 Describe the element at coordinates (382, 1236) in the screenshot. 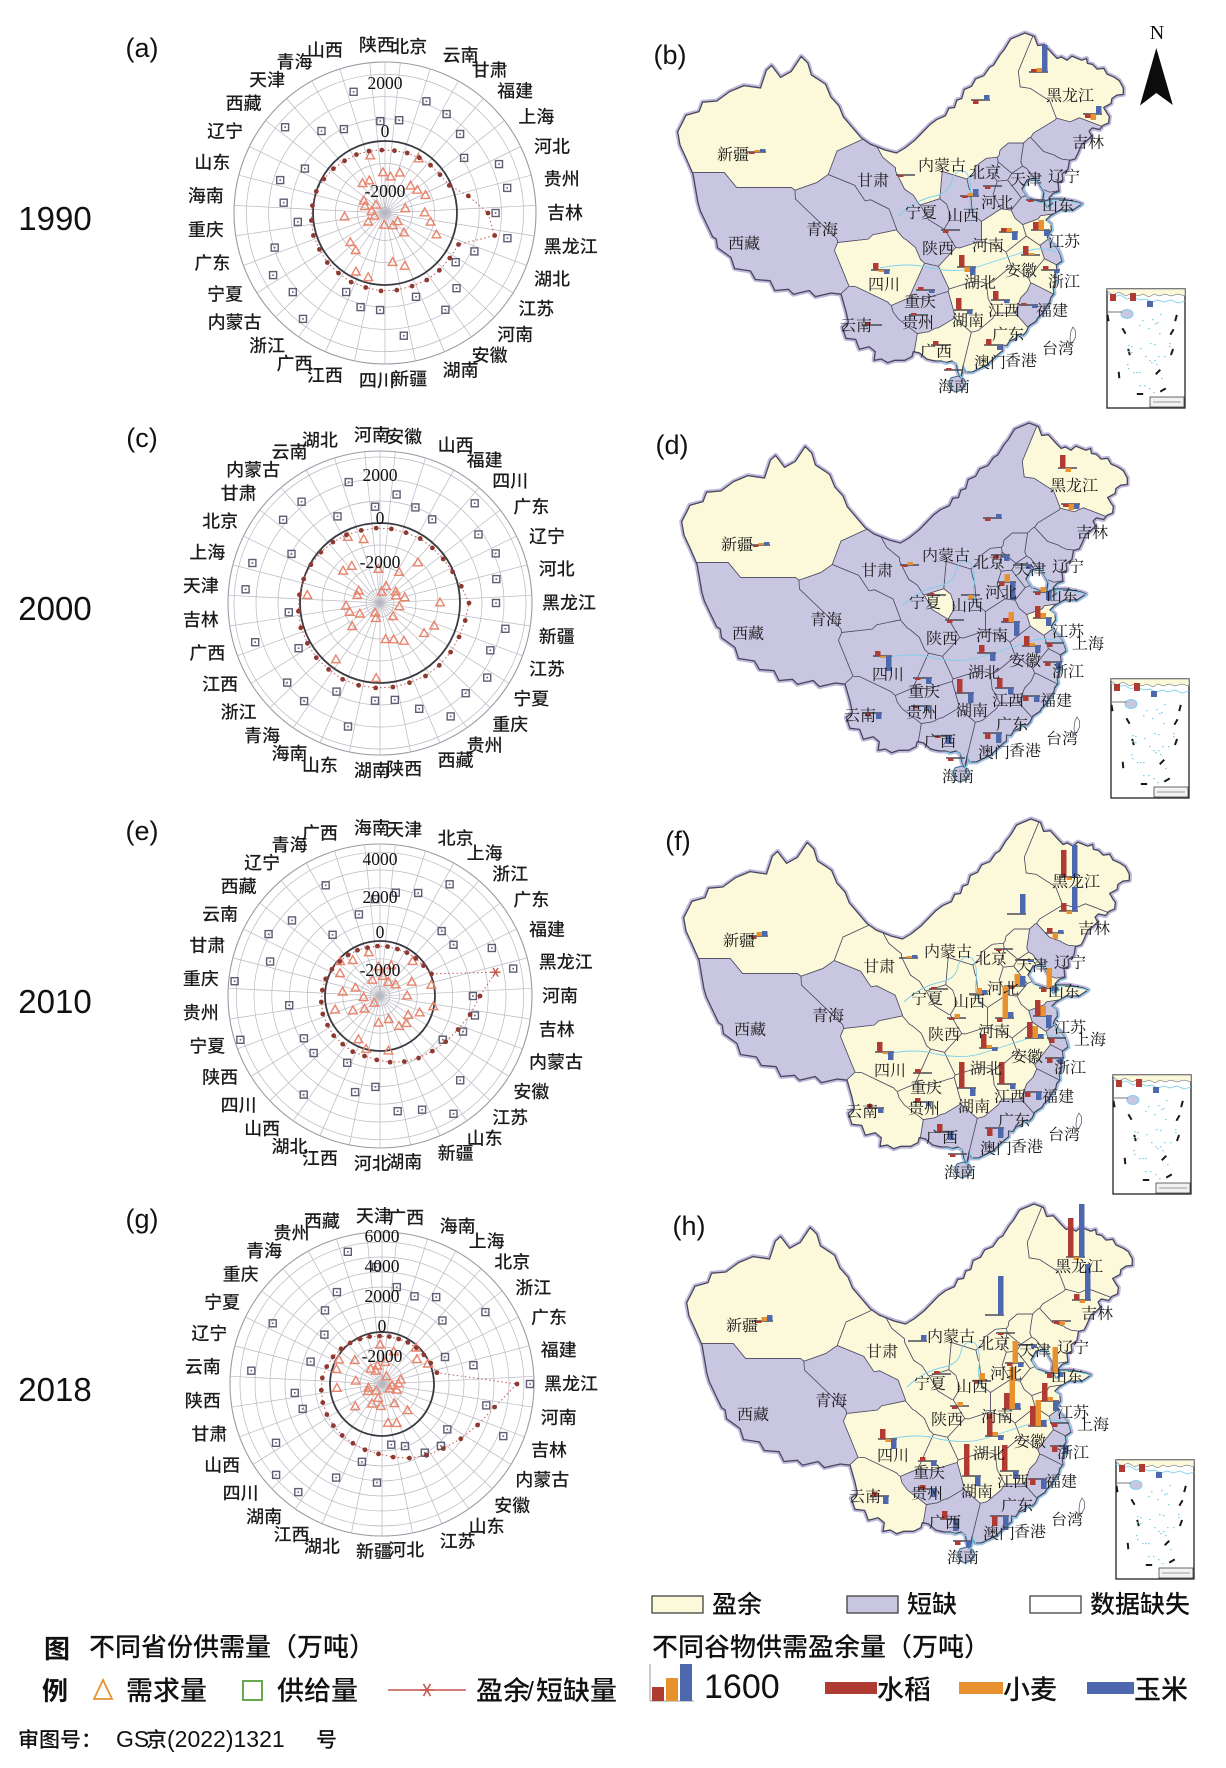

I see `svg-text: 6000` at that location.